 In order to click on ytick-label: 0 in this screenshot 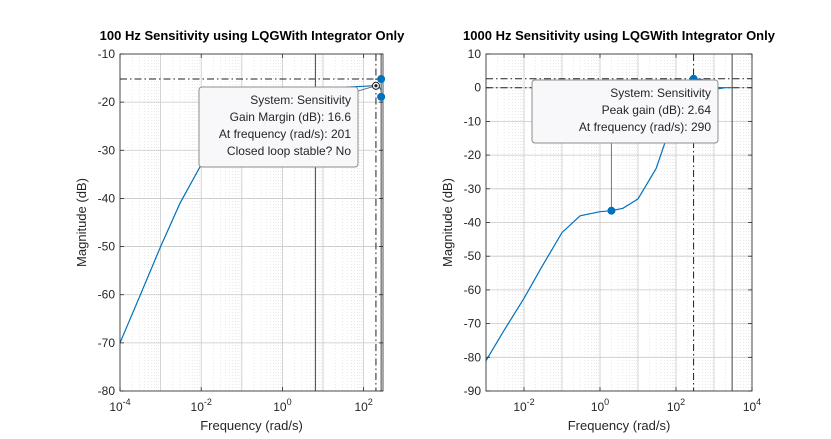, I will do `click(477, 88)`.